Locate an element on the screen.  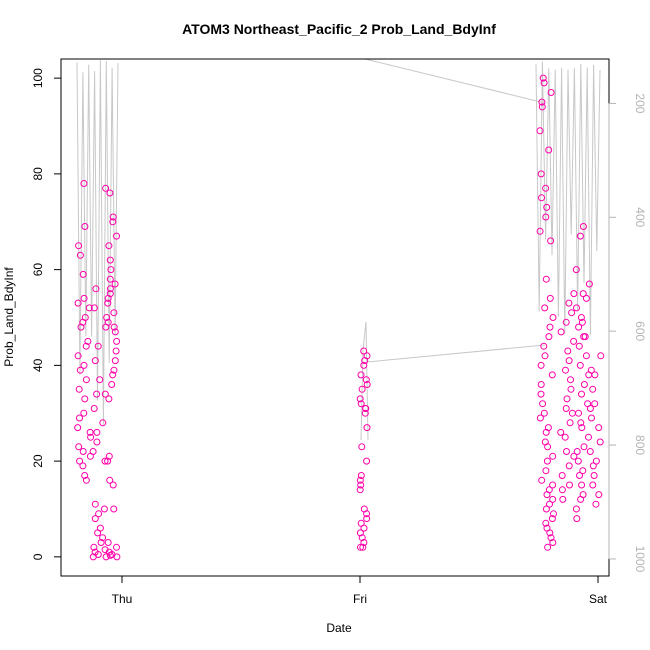
y-tick-label: 20 is located at coordinates (38, 461).